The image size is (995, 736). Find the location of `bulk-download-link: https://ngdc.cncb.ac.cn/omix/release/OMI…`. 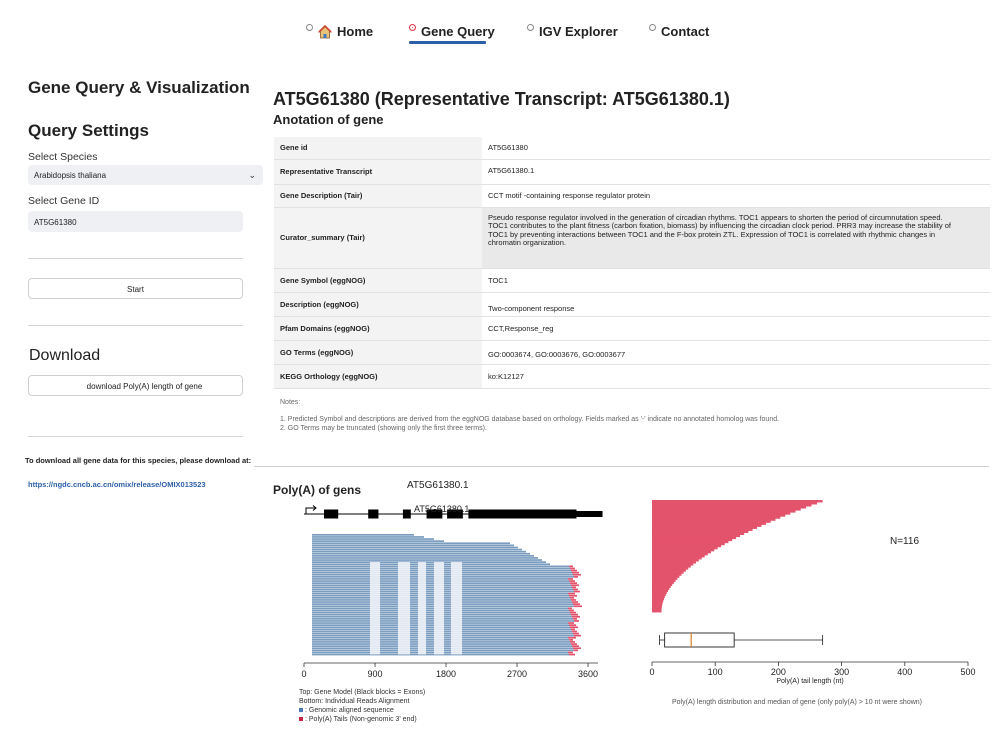

bulk-download-link: https://ngdc.cncb.ac.cn/omix/release/OMI… is located at coordinates (117, 484).